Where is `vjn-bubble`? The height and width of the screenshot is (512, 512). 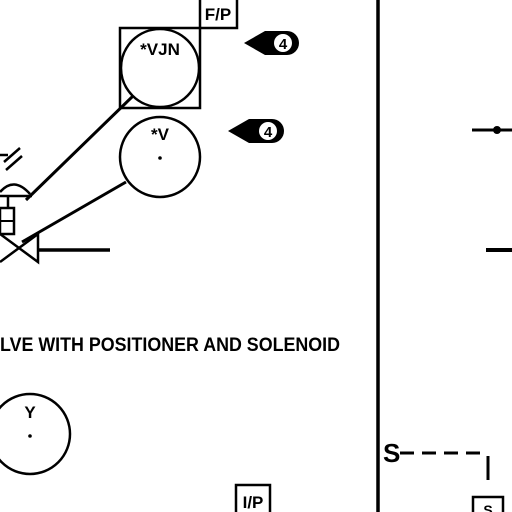
vjn-bubble is located at coordinates (160, 68).